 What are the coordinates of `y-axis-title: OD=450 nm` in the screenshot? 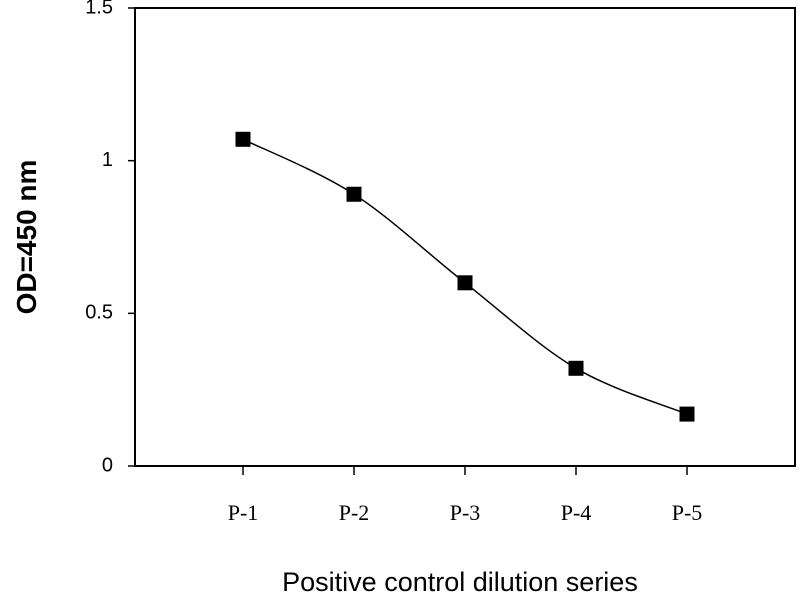 It's located at (26, 237).